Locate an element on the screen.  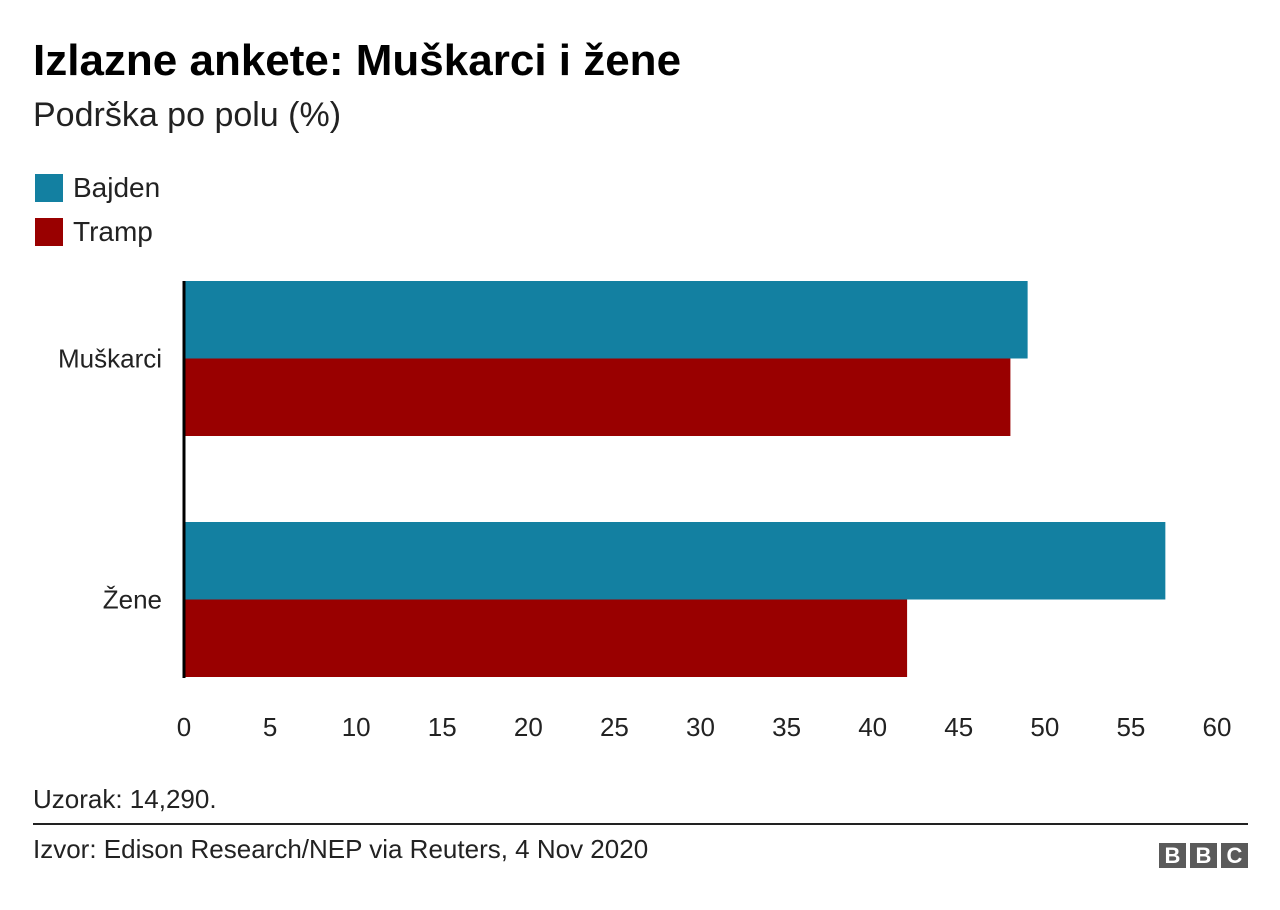
chart-subtitle: Podrška po polu (%) is located at coordinates (187, 115).